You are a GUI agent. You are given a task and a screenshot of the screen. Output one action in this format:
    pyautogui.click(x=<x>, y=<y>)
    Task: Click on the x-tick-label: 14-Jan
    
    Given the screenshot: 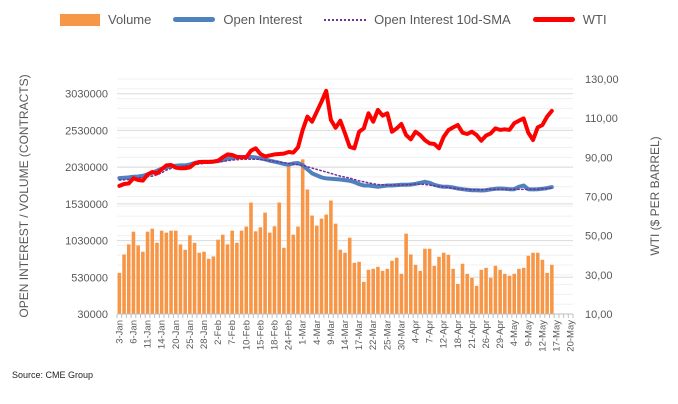 What is the action you would take?
    pyautogui.click(x=162, y=334)
    